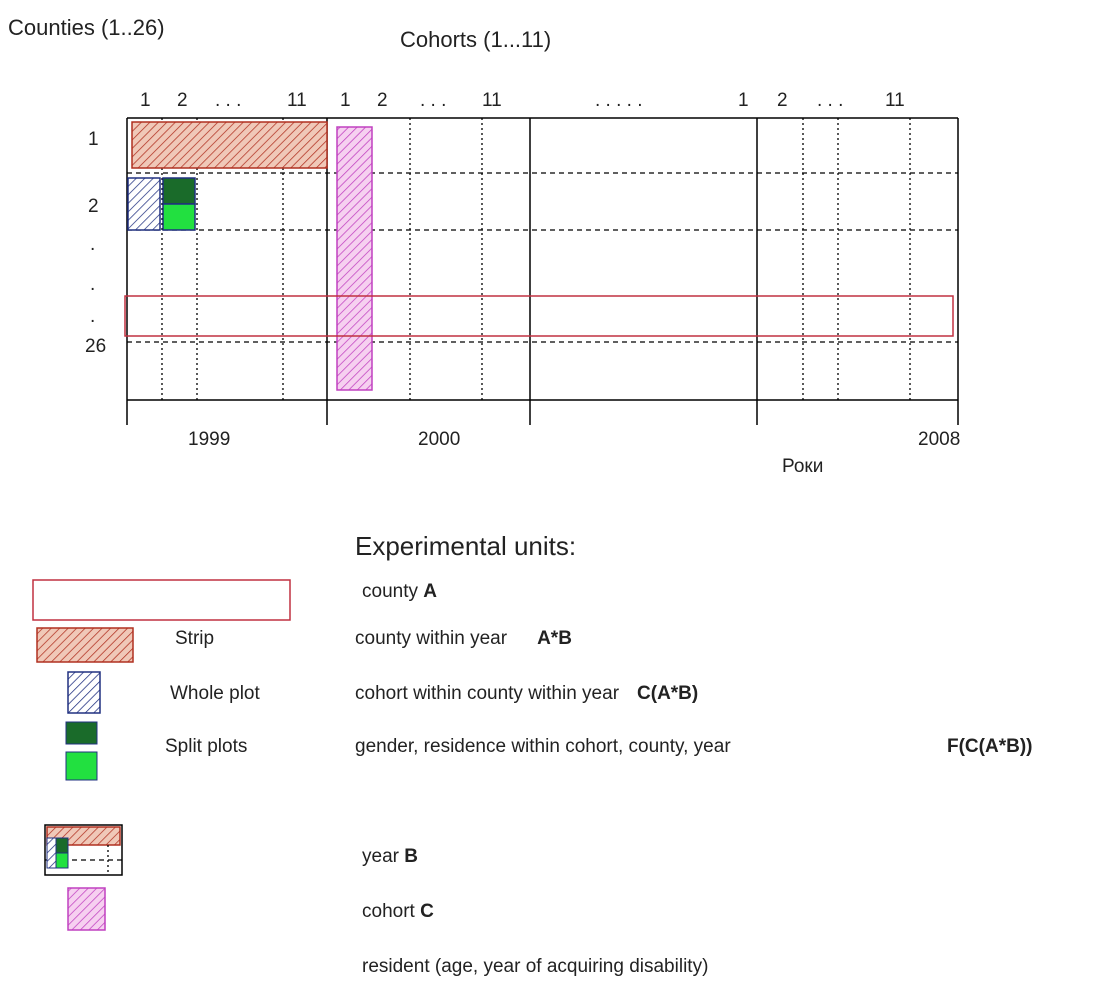  Describe the element at coordinates (390, 856) in the screenshot. I see `legend-item: year B` at that location.